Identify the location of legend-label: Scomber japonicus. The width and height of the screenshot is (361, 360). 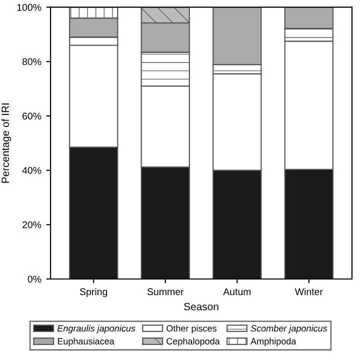
(289, 329).